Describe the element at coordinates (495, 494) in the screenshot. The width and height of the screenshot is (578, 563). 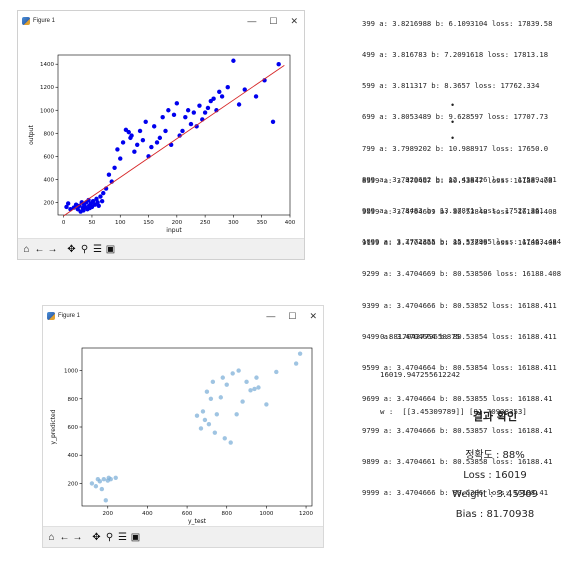
I see `summary-weight: Weight : 3.45309` at that location.